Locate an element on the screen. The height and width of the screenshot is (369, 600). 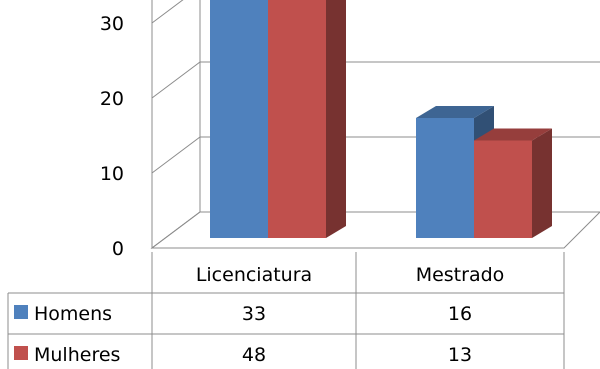
table-value: 16 is located at coordinates (460, 314).